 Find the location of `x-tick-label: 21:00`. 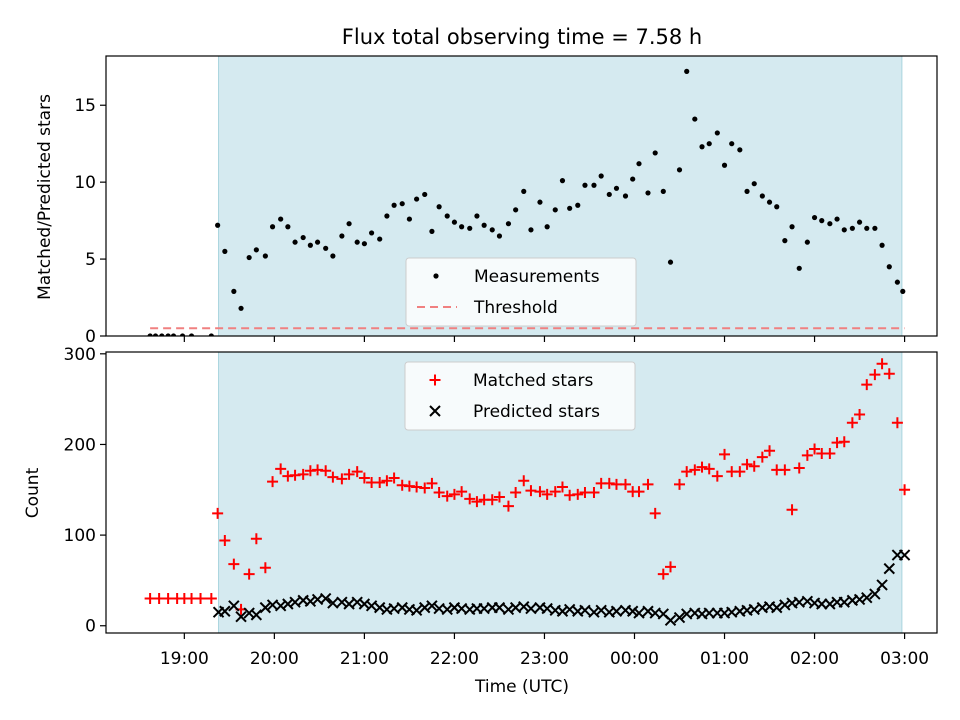

x-tick-label: 21:00 is located at coordinates (364, 659).